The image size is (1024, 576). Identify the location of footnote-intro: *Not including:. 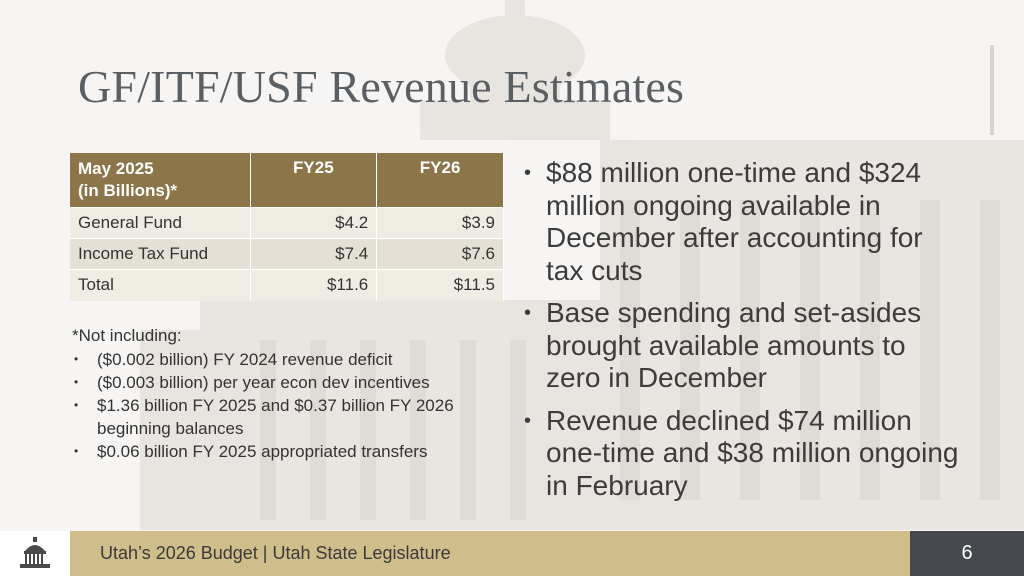
(127, 335).